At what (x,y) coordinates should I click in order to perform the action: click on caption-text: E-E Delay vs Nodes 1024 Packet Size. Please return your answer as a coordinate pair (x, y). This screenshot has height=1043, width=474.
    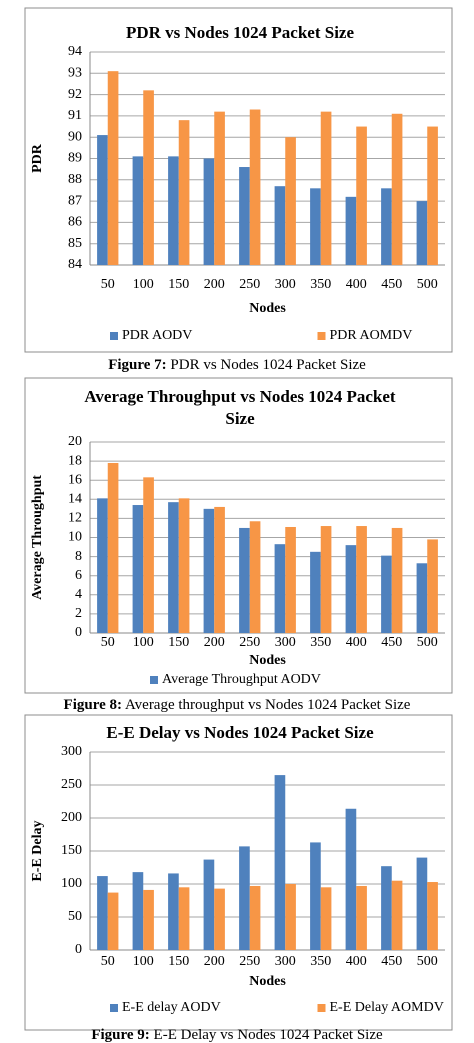
    Looking at the image, I should click on (266, 1035).